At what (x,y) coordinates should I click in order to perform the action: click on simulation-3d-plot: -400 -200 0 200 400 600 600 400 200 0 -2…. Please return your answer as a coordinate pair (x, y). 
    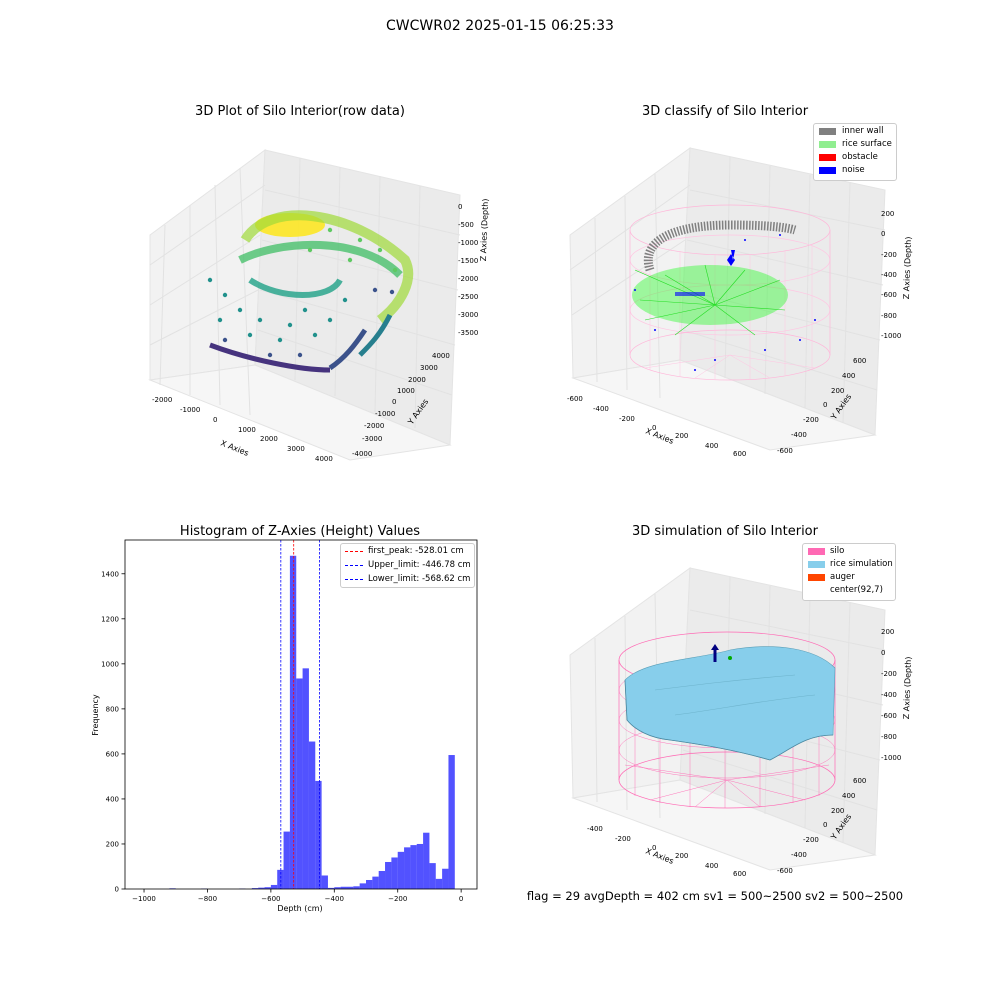
    Looking at the image, I should click on (741, 722).